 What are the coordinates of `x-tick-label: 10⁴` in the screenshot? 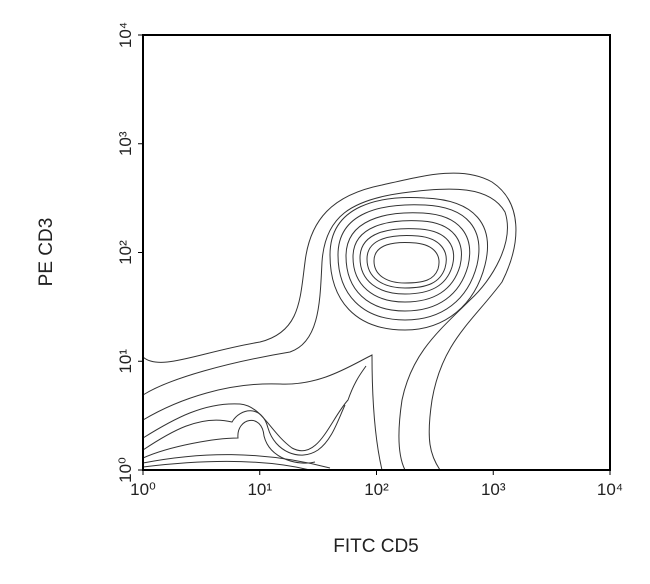 It's located at (610, 489).